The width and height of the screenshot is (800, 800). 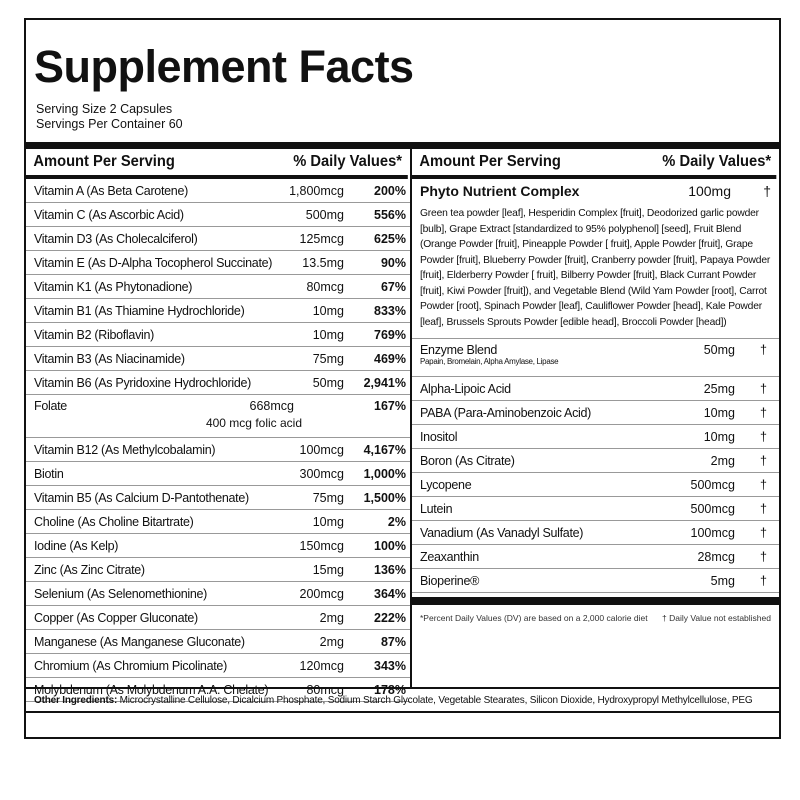 What do you see at coordinates (502, 532) in the screenshot?
I see `nutrient-name: Vanadium (As Vanadyl Sulfate)` at bounding box center [502, 532].